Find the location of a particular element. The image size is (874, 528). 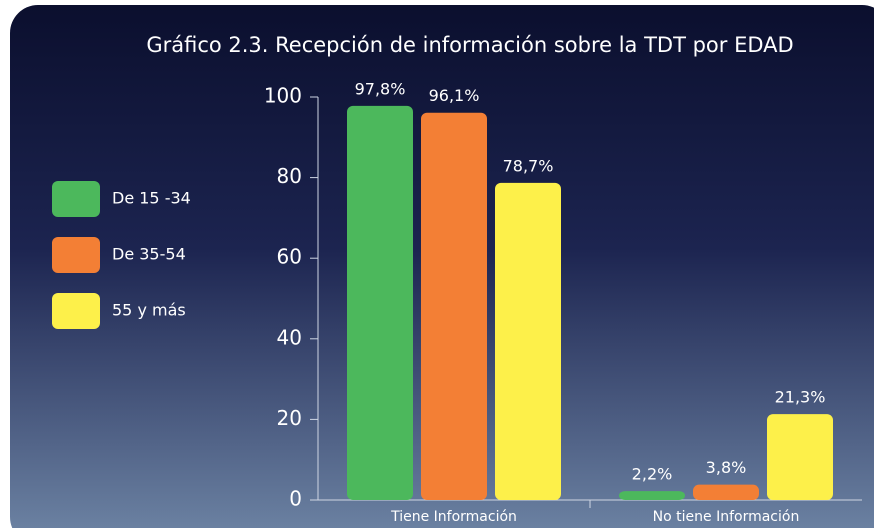

value-label: 78,7% is located at coordinates (528, 165).